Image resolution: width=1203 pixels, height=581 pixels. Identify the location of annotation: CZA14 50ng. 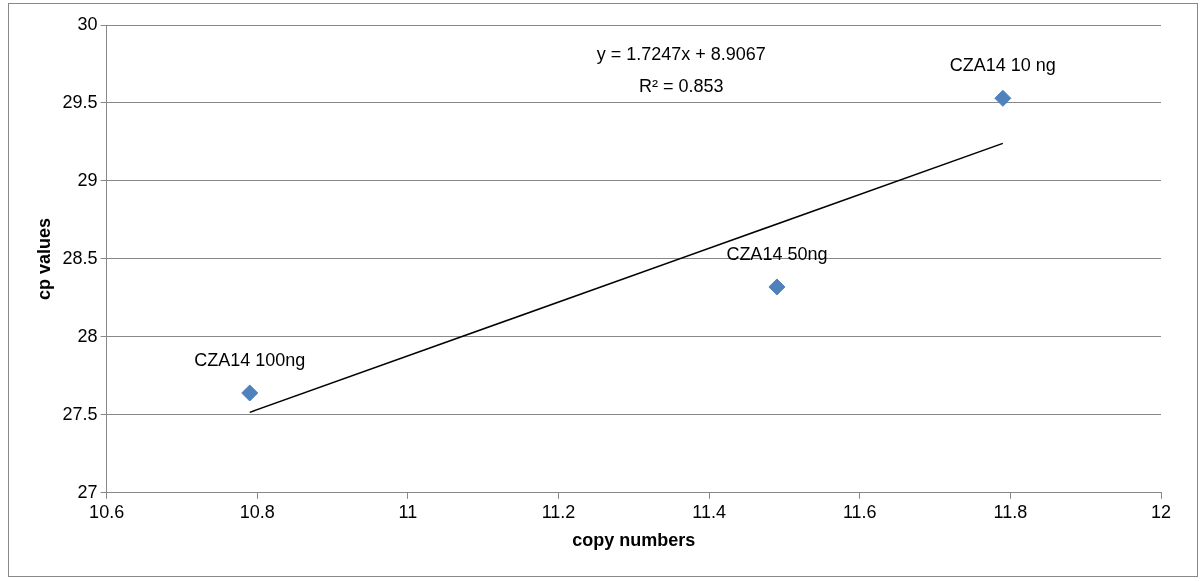
(777, 253).